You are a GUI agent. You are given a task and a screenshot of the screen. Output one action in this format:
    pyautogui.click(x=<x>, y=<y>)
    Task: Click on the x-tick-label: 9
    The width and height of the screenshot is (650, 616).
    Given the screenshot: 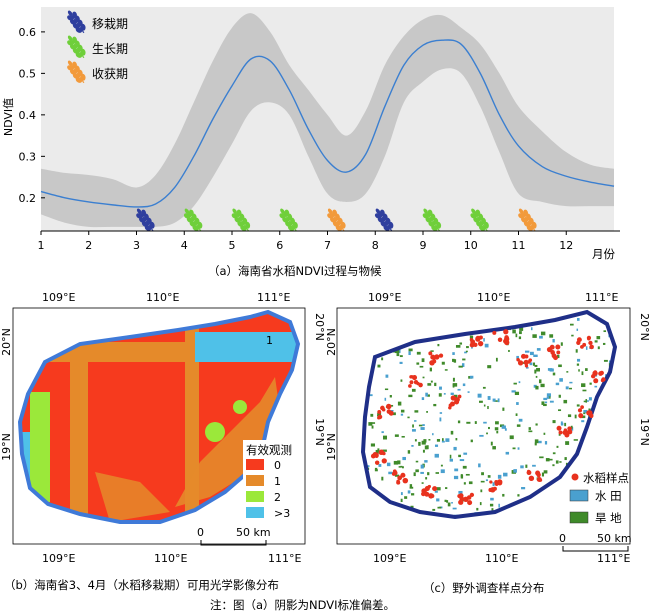 What is the action you would take?
    pyautogui.click(x=423, y=245)
    